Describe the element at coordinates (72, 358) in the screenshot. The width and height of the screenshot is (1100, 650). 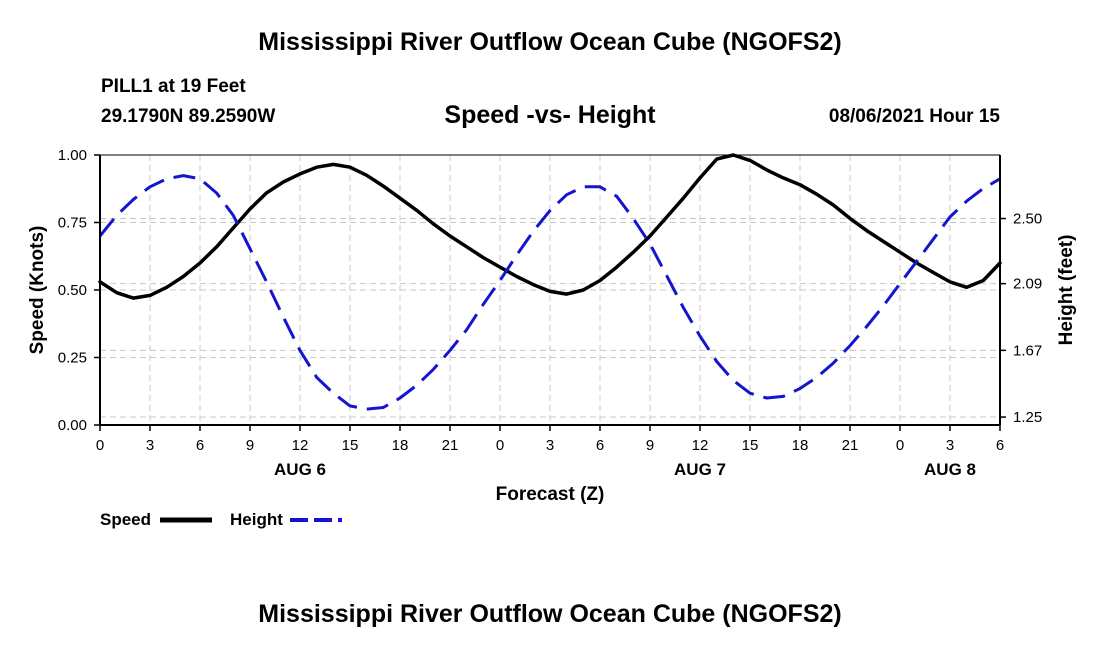
I see `y-tick-label: 0.25` at that location.